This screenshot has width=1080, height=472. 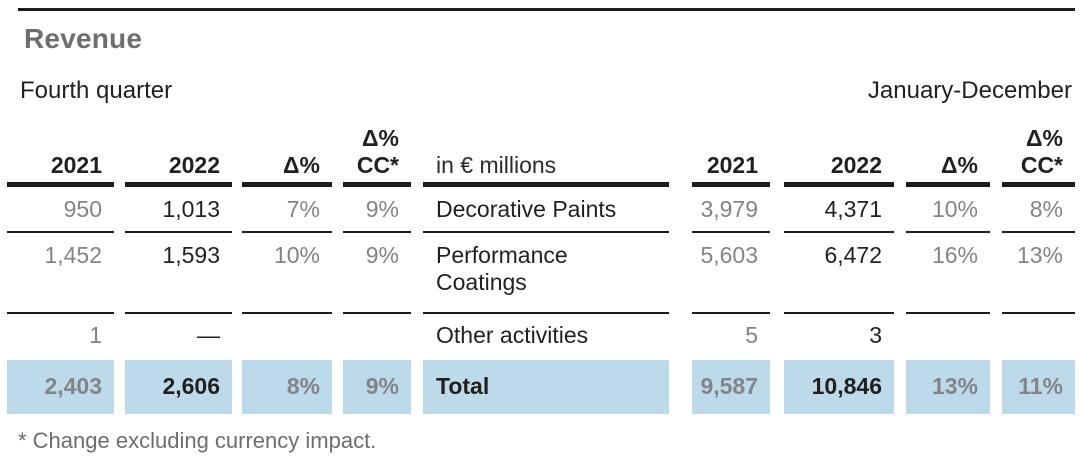 I want to click on footnote: * Change excluding currency impact., so click(x=197, y=440).